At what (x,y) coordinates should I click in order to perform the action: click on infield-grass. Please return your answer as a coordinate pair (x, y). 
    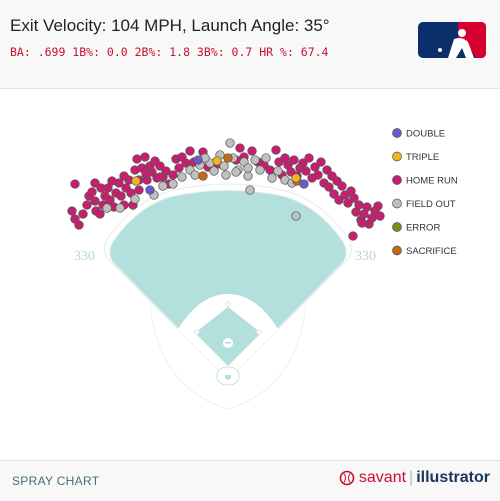
    Looking at the image, I should click on (228, 336).